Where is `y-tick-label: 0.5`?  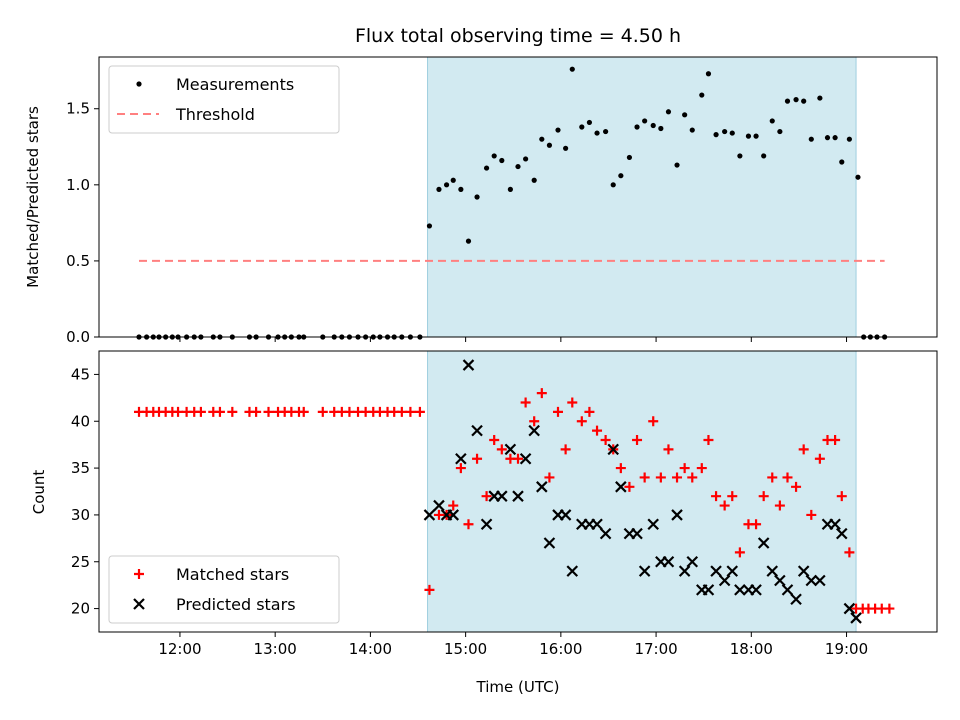 y-tick-label: 0.5 is located at coordinates (78, 261).